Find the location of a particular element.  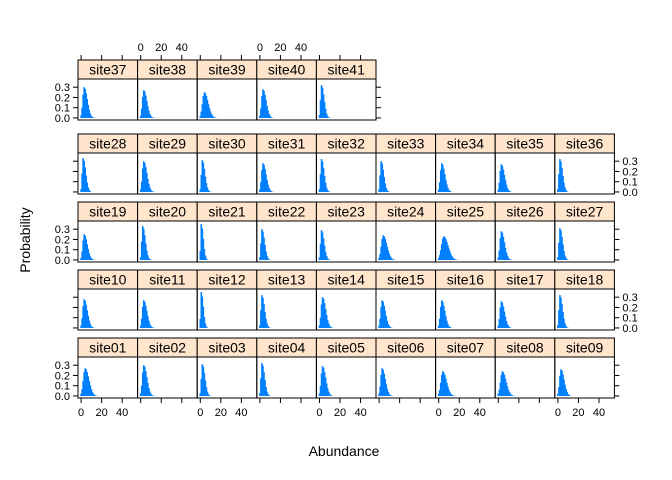

bars-site33 is located at coordinates (387, 176).